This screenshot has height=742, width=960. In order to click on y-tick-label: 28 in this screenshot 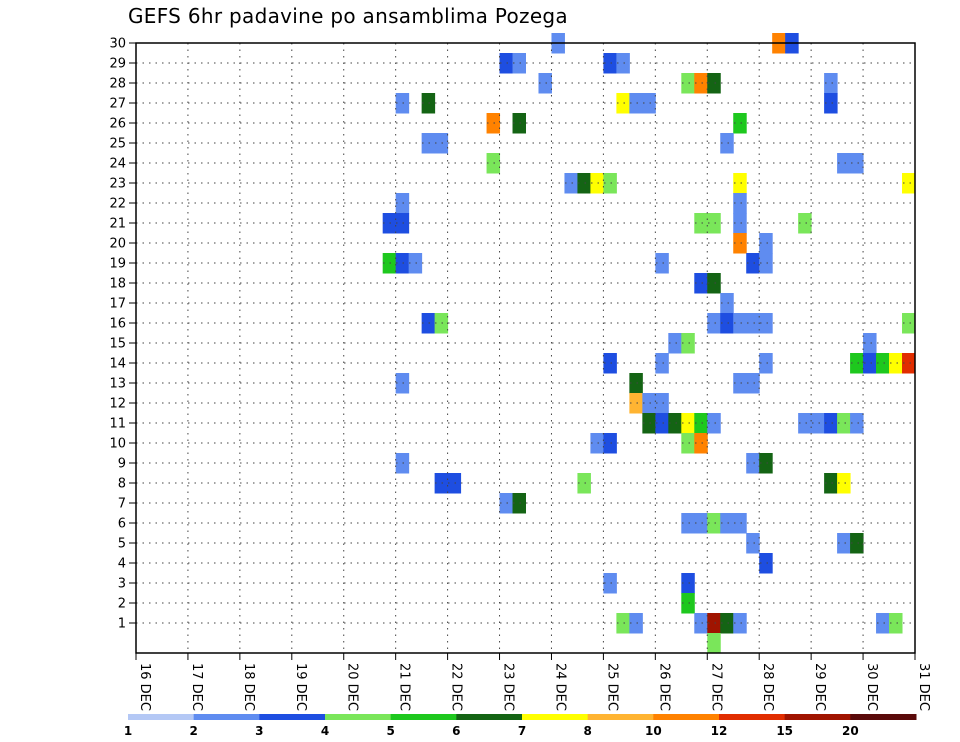, I will do `click(117, 84)`.